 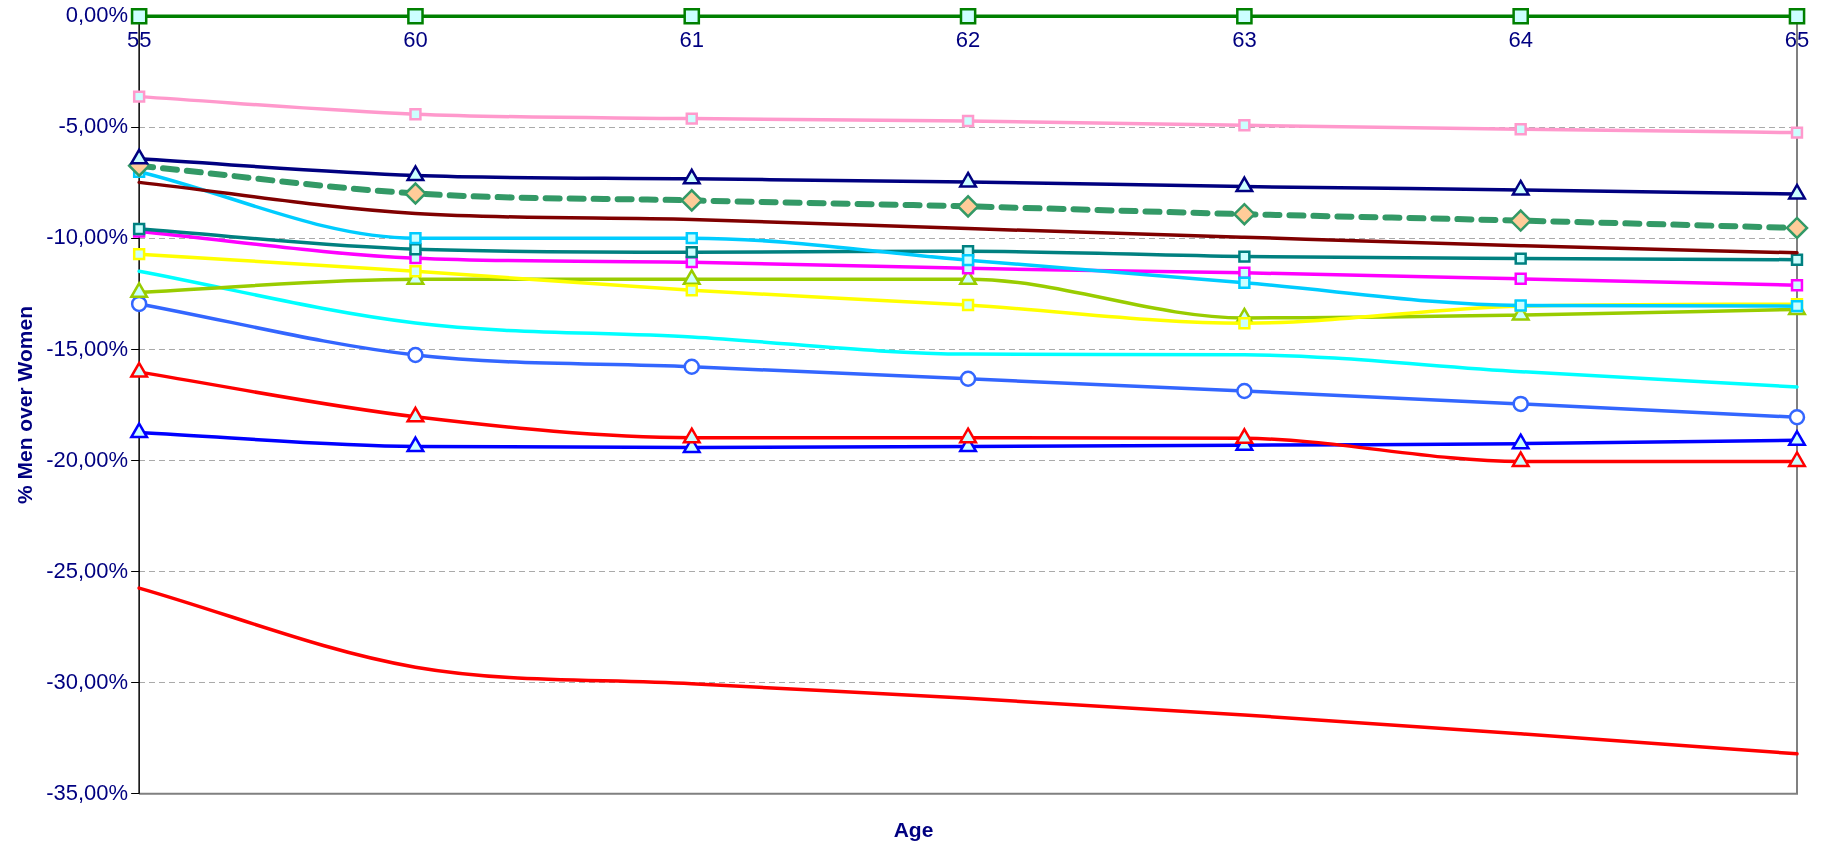 I want to click on y-tick-label: -35,00%, so click(x=87, y=792).